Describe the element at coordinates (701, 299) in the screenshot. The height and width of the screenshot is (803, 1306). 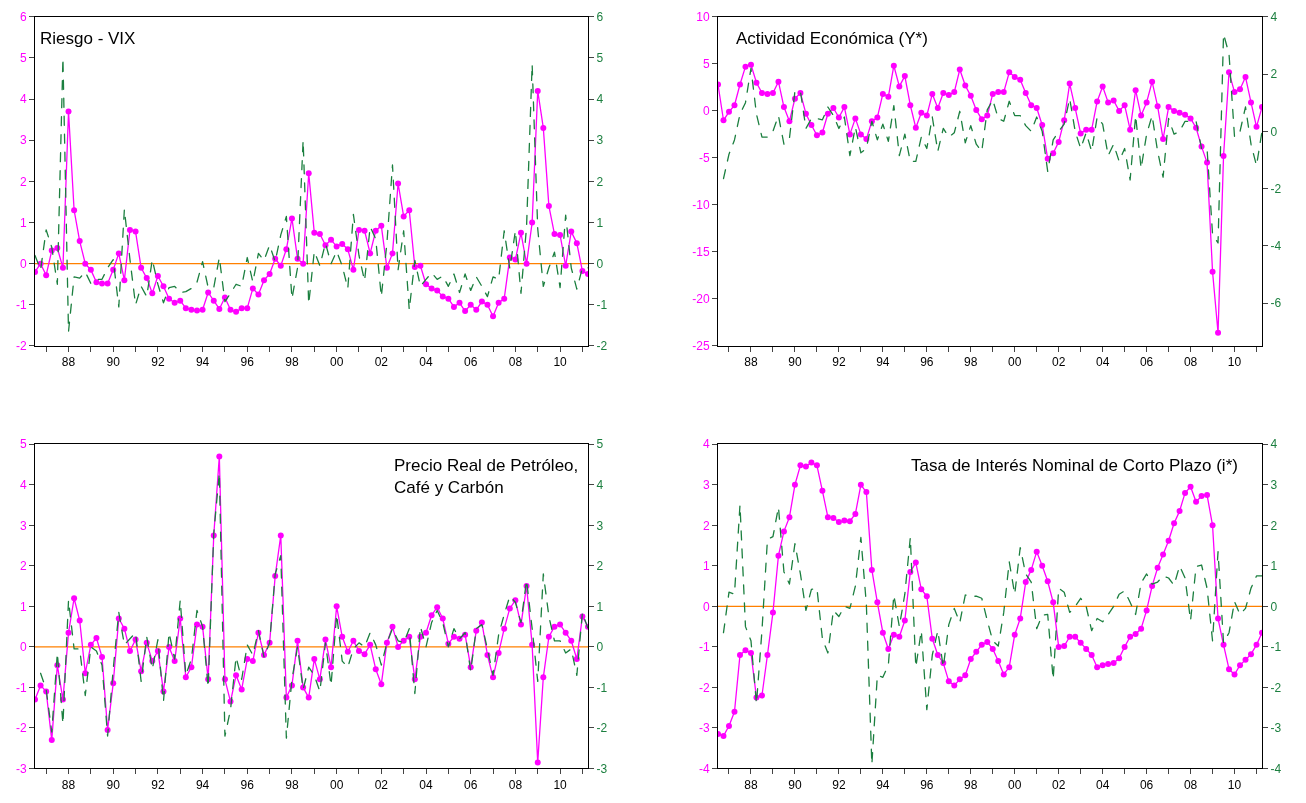
I see `y-tick-label: -20` at that location.